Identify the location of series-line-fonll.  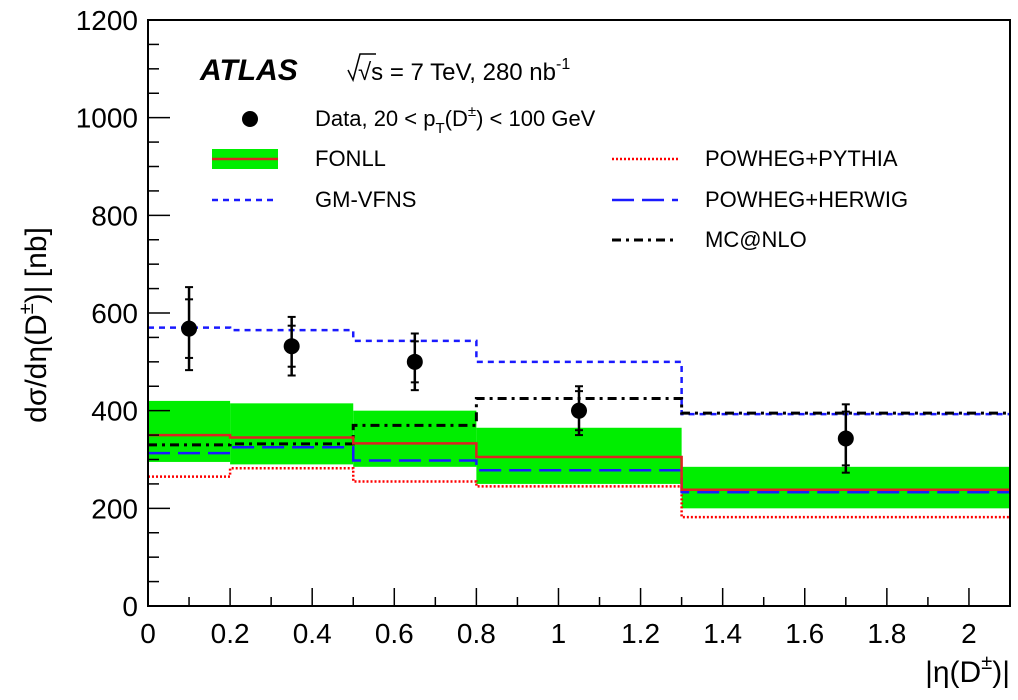
(579, 462).